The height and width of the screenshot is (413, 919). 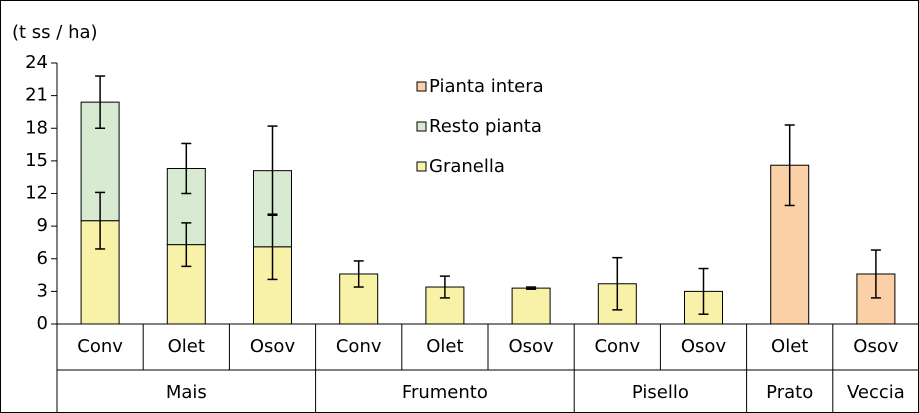 What do you see at coordinates (42, 258) in the screenshot?
I see `y-tick-label: 6` at bounding box center [42, 258].